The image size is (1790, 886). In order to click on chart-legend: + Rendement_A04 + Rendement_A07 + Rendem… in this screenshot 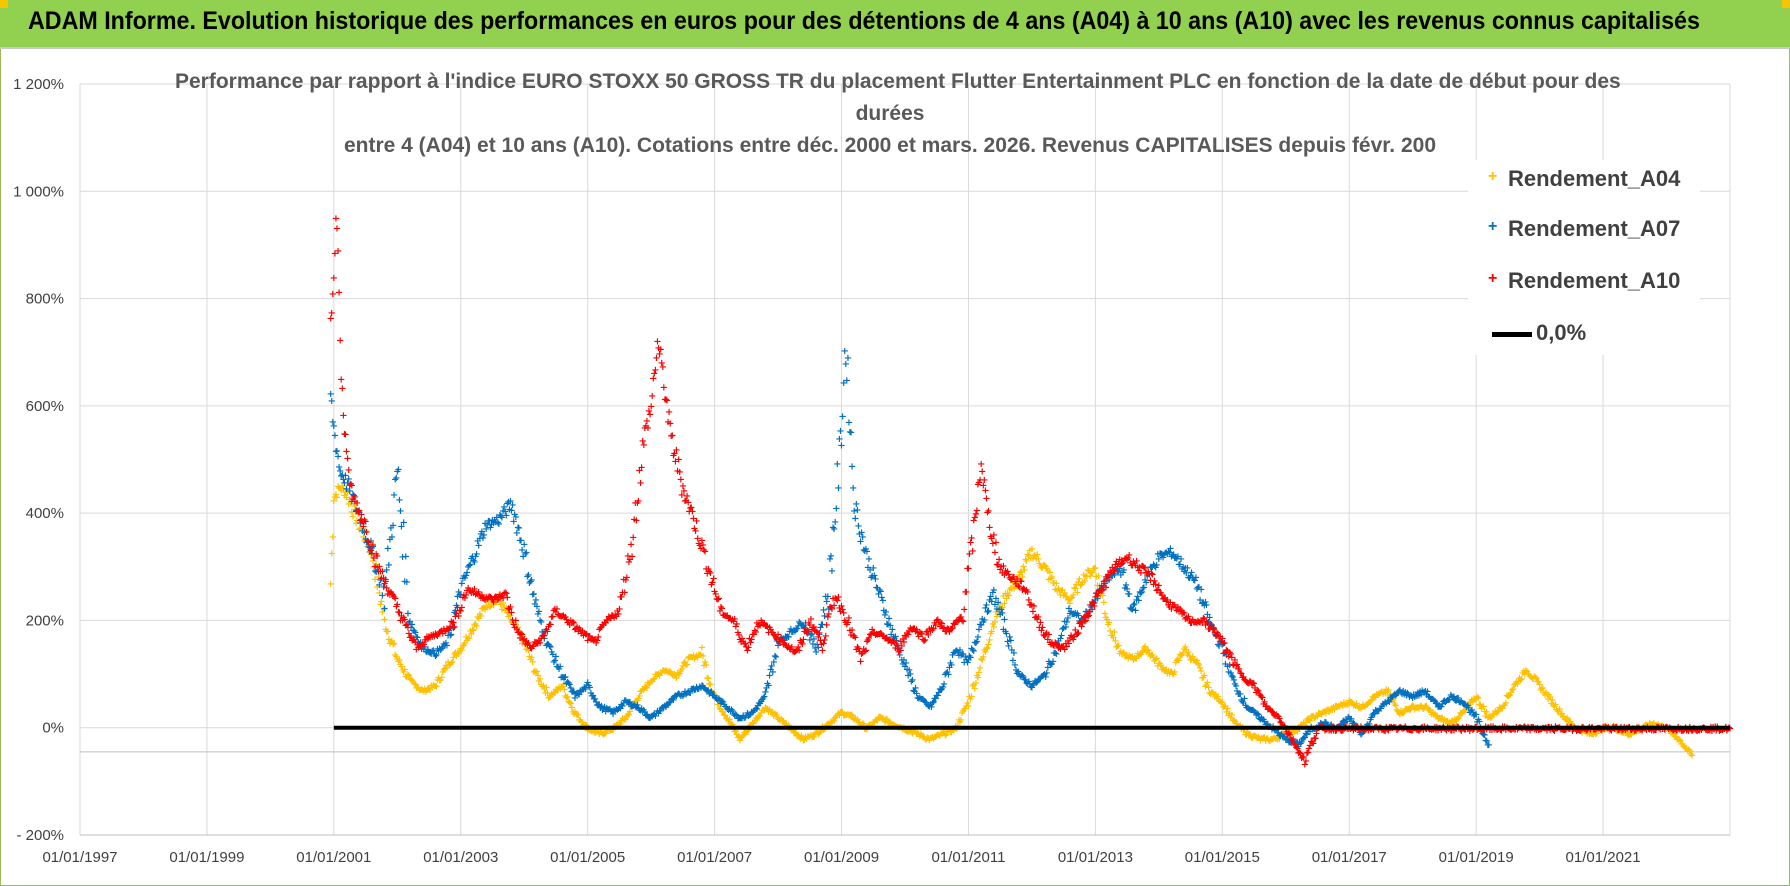, I will do `click(1584, 257)`.